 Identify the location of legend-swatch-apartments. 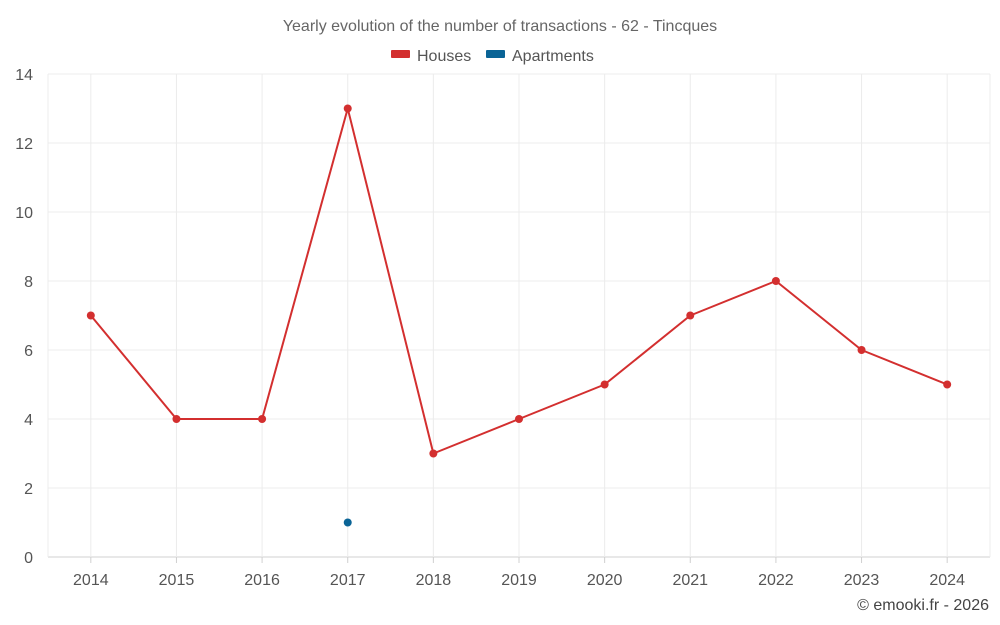
(495, 54).